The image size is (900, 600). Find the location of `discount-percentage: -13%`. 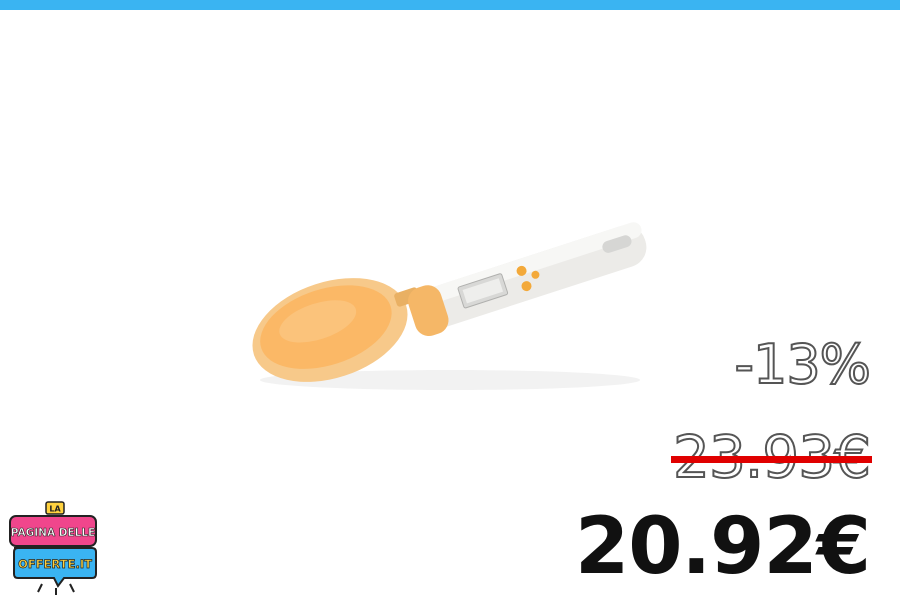

discount-percentage: -13% is located at coordinates (802, 364).